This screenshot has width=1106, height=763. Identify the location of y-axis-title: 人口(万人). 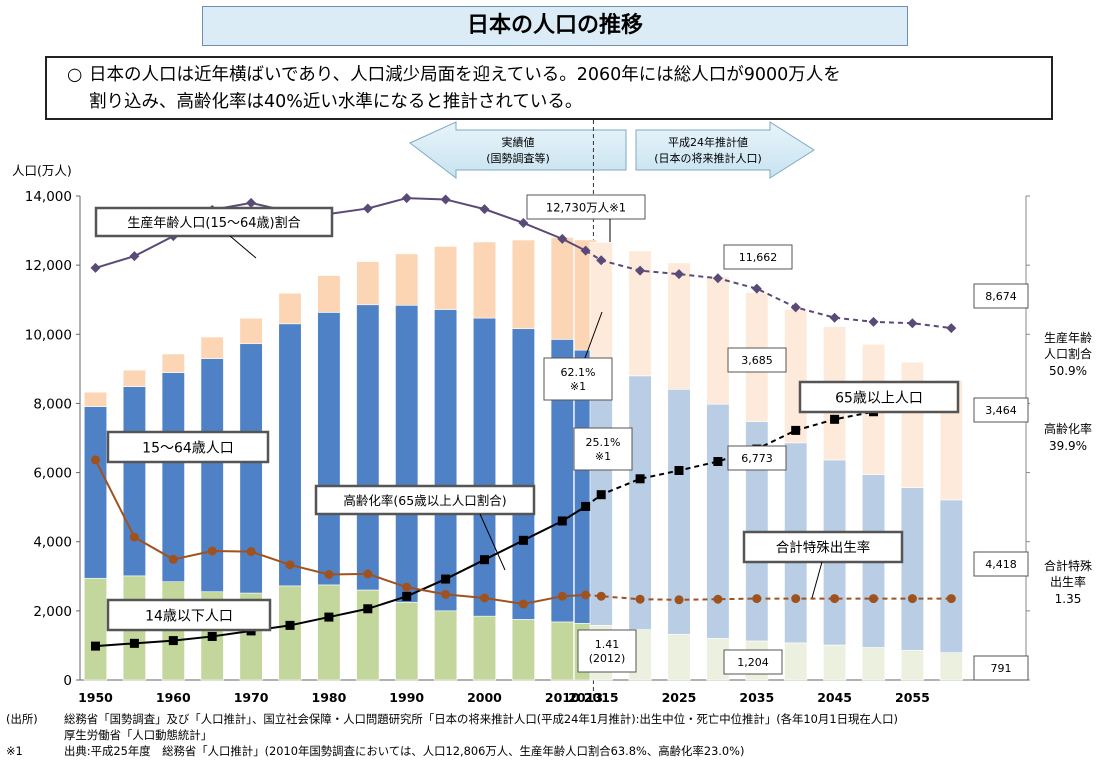
(42, 170).